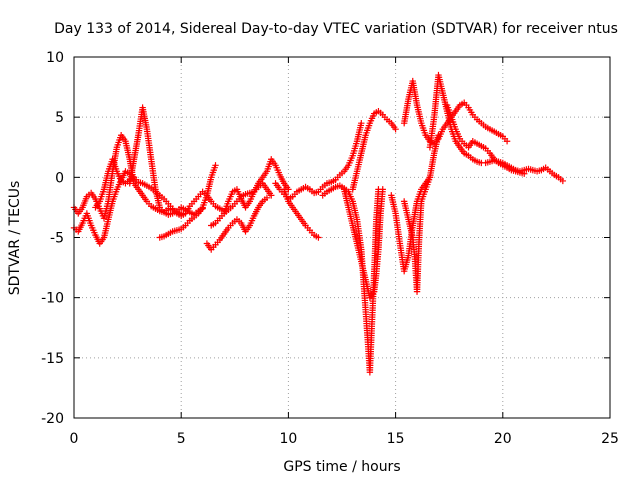 The height and width of the screenshot is (480, 640). Describe the element at coordinates (15, 238) in the screenshot. I see `y-axis-label: SDTVAR / TECUs` at that location.